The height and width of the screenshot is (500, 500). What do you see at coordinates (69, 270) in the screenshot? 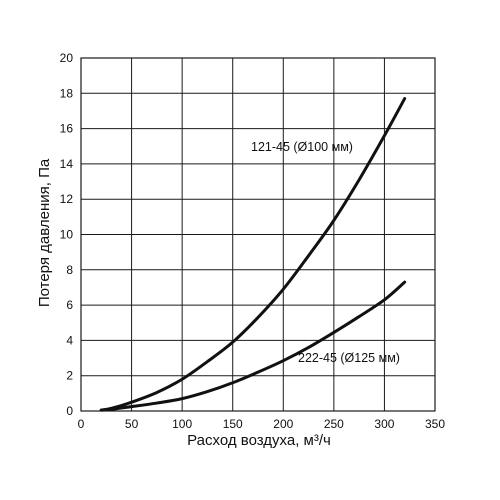
I see `y-tick-label: 8` at bounding box center [69, 270].